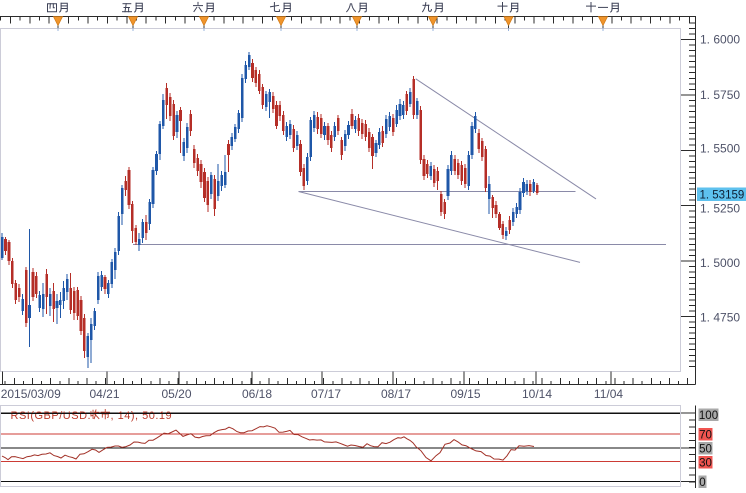  I want to click on svg-text: 0, so click(702, 482).